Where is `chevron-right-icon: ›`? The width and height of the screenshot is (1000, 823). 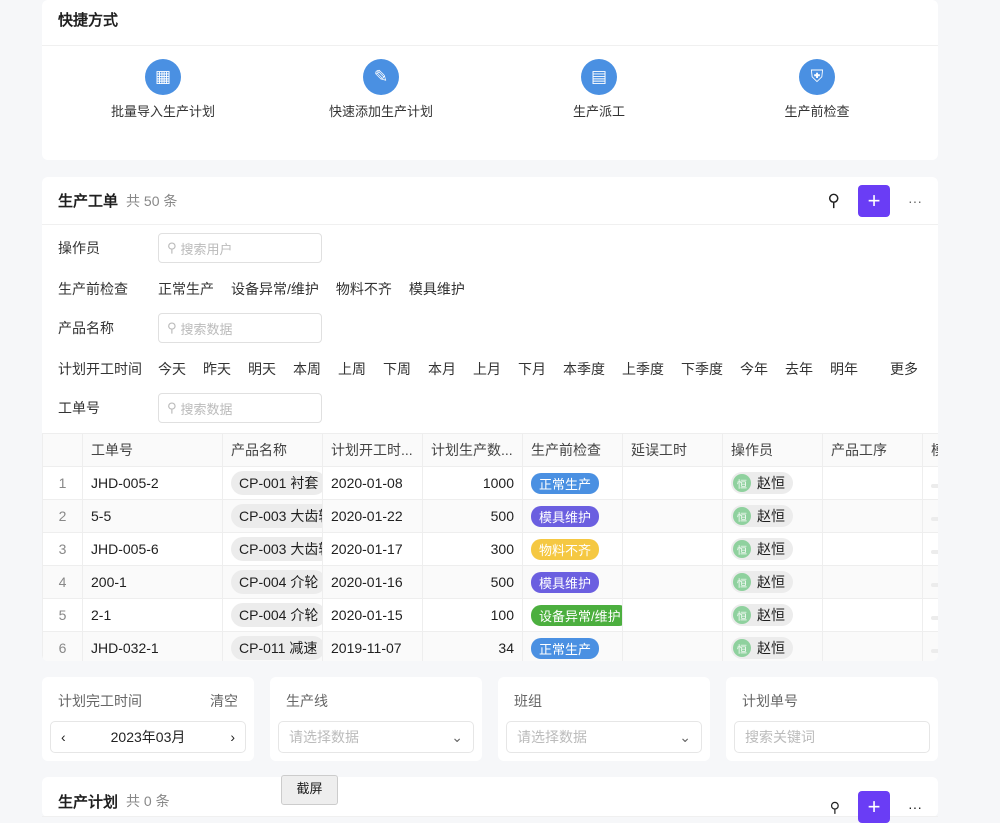 chevron-right-icon: › is located at coordinates (232, 737).